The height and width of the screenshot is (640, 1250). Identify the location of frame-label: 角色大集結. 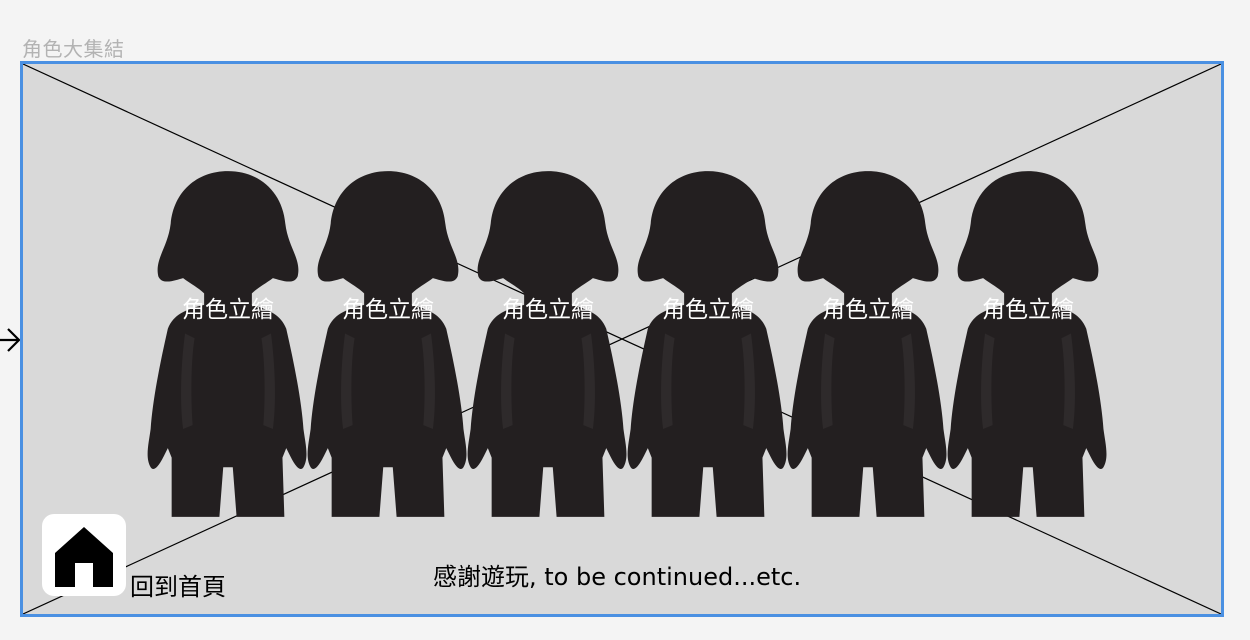
(73, 49).